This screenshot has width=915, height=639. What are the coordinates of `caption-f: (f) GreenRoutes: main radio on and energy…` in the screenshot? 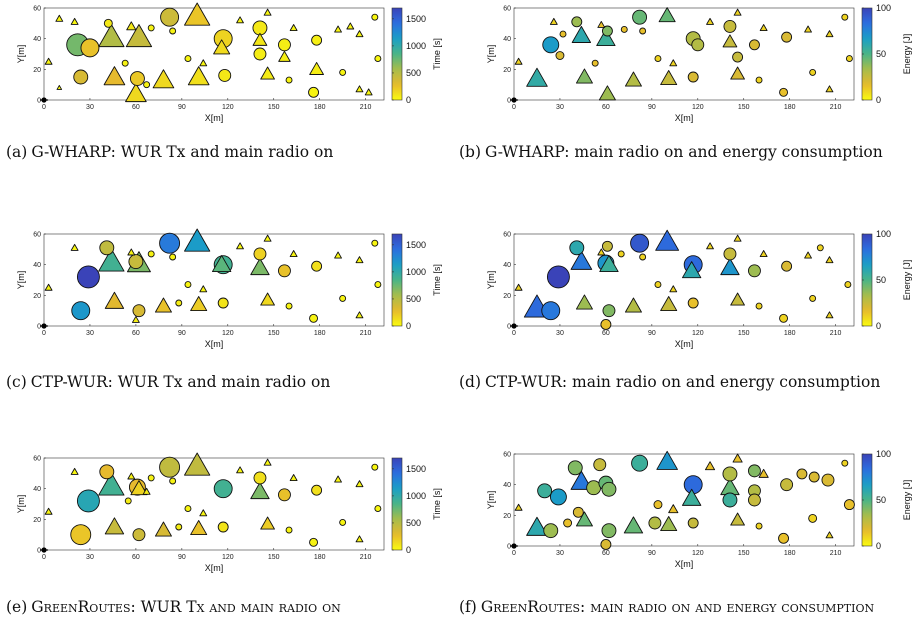 It's located at (684, 607).